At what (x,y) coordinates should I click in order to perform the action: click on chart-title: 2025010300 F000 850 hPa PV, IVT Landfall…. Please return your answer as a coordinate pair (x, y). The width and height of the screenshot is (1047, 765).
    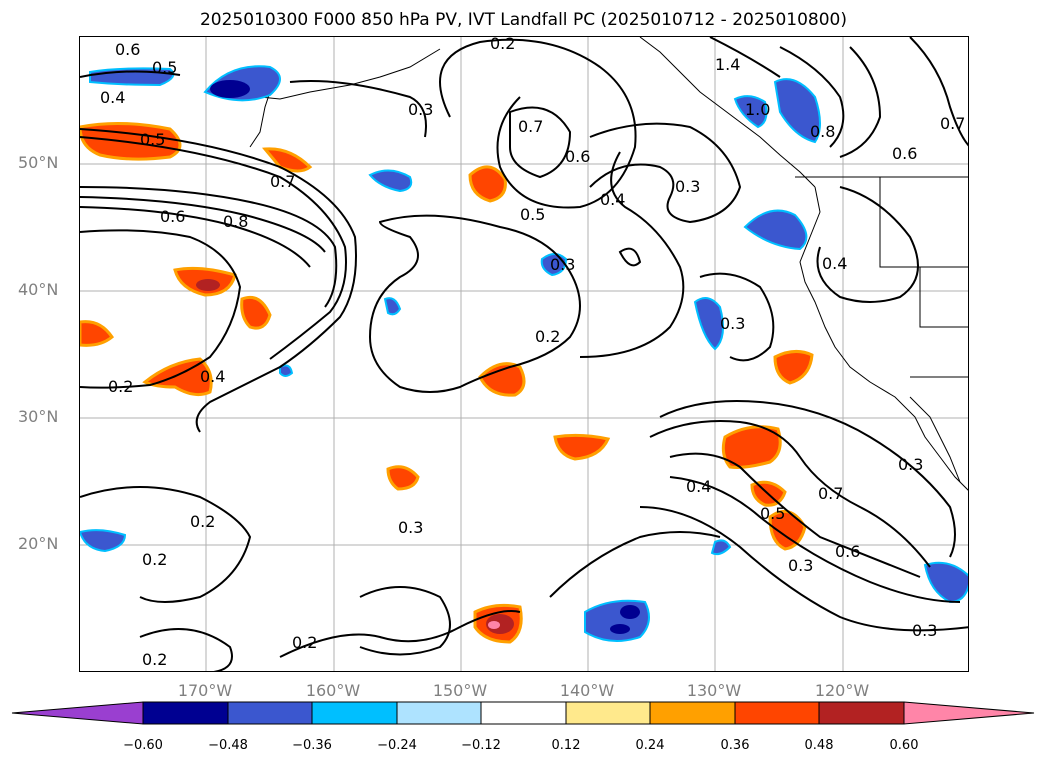
    Looking at the image, I should click on (523, 20).